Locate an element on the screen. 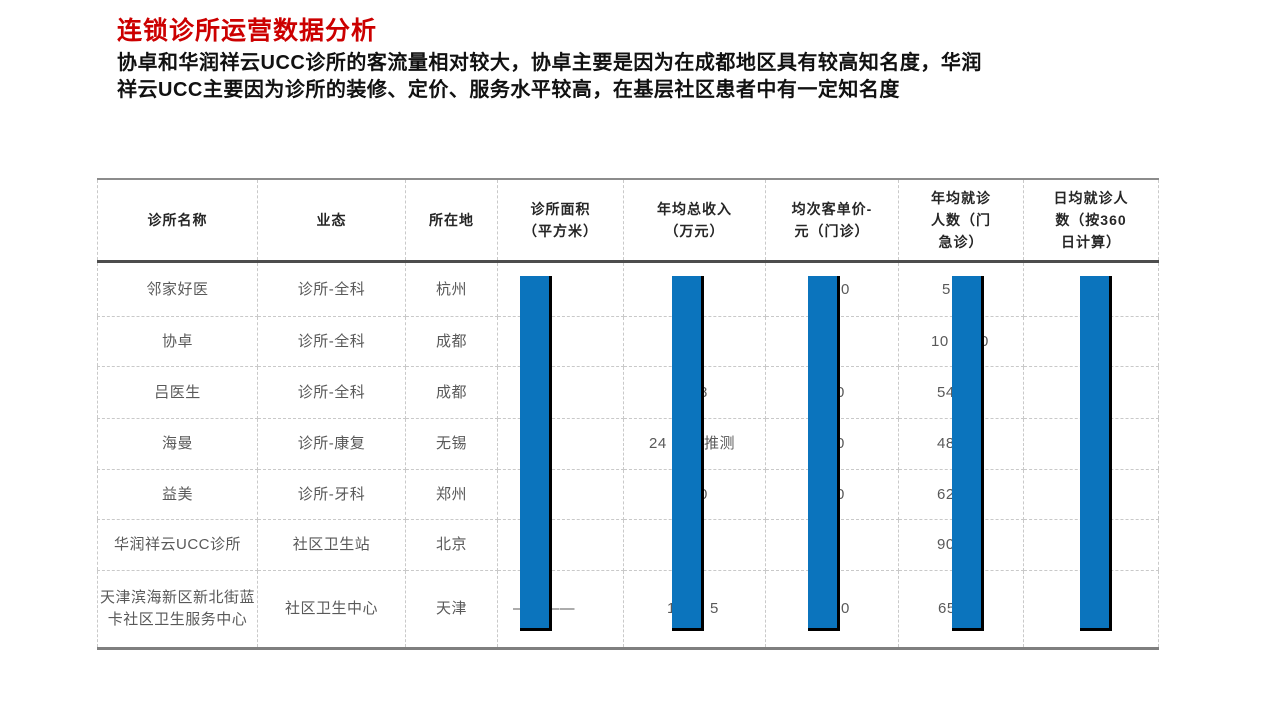 The height and width of the screenshot is (720, 1280). cell-clinic-name: 邻家好医 is located at coordinates (177, 289).